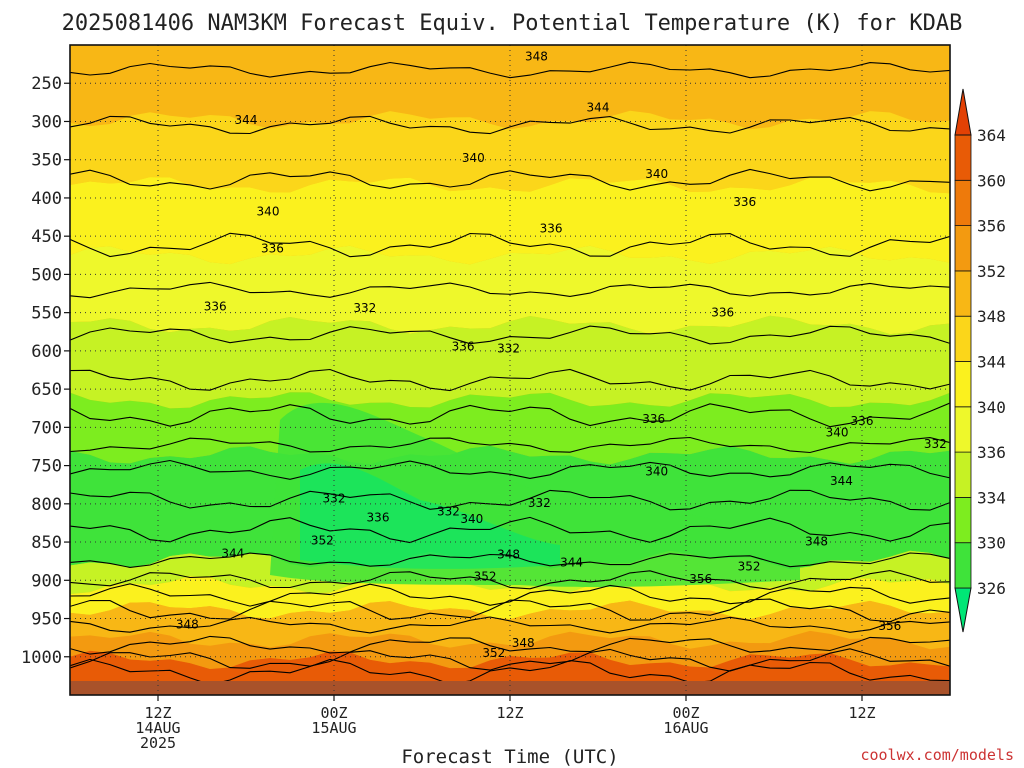 This screenshot has width=1024, height=768. I want to click on y-tick-label: 300, so click(46, 122).